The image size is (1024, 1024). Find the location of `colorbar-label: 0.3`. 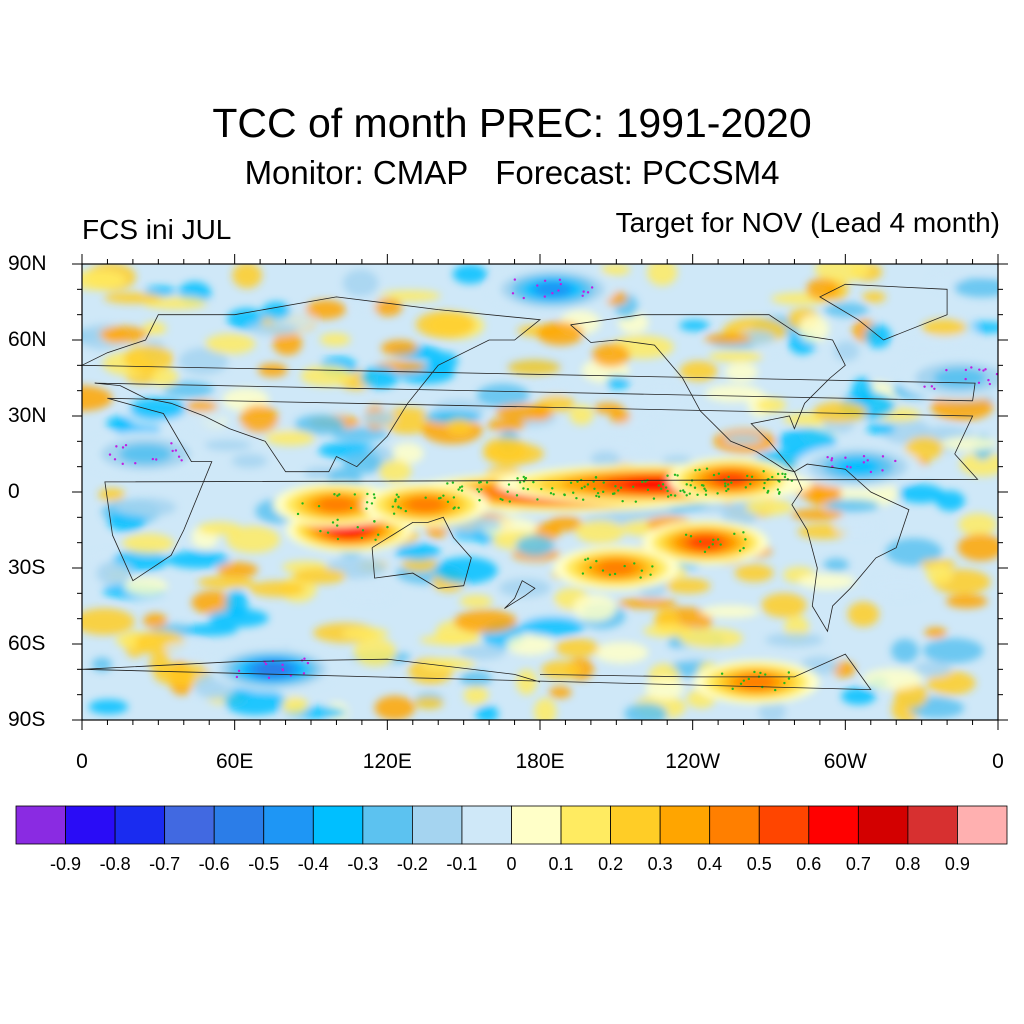

colorbar-label: 0.3 is located at coordinates (660, 864).